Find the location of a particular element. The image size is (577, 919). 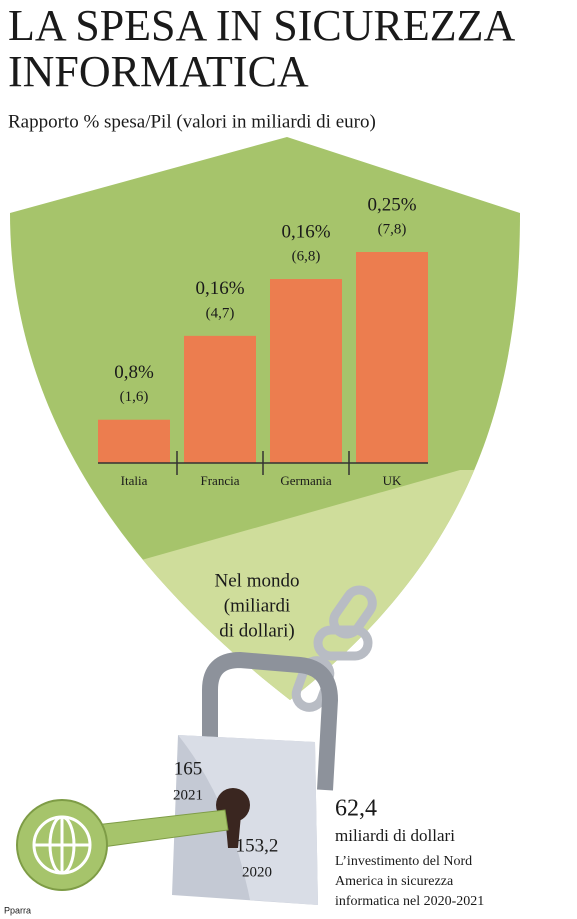

na-description: L’investimento del Nord is located at coordinates (403, 861).